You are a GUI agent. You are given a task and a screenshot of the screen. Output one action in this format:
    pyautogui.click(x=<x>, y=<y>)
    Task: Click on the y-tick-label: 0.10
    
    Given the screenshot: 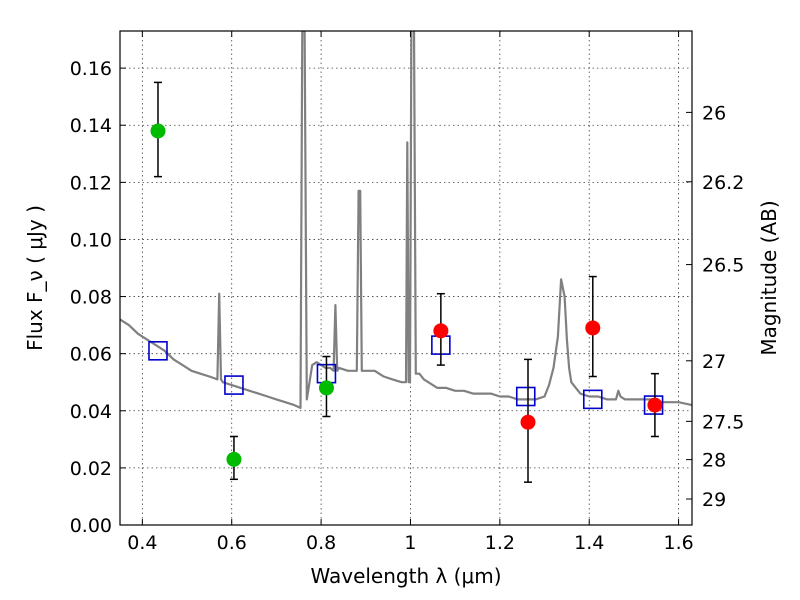 What is the action you would take?
    pyautogui.click(x=91, y=240)
    